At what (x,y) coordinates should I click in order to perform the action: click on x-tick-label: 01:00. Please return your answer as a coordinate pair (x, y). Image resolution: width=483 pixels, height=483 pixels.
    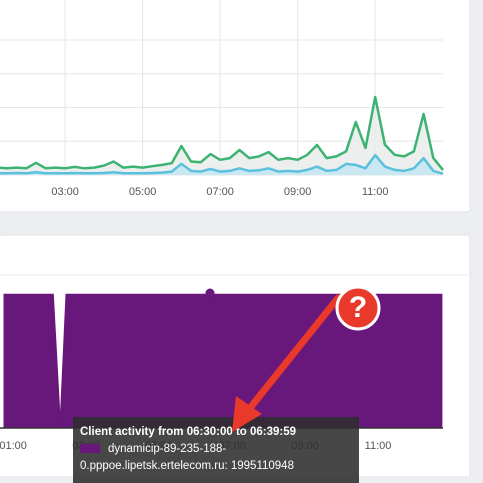
    Looking at the image, I should click on (13, 446).